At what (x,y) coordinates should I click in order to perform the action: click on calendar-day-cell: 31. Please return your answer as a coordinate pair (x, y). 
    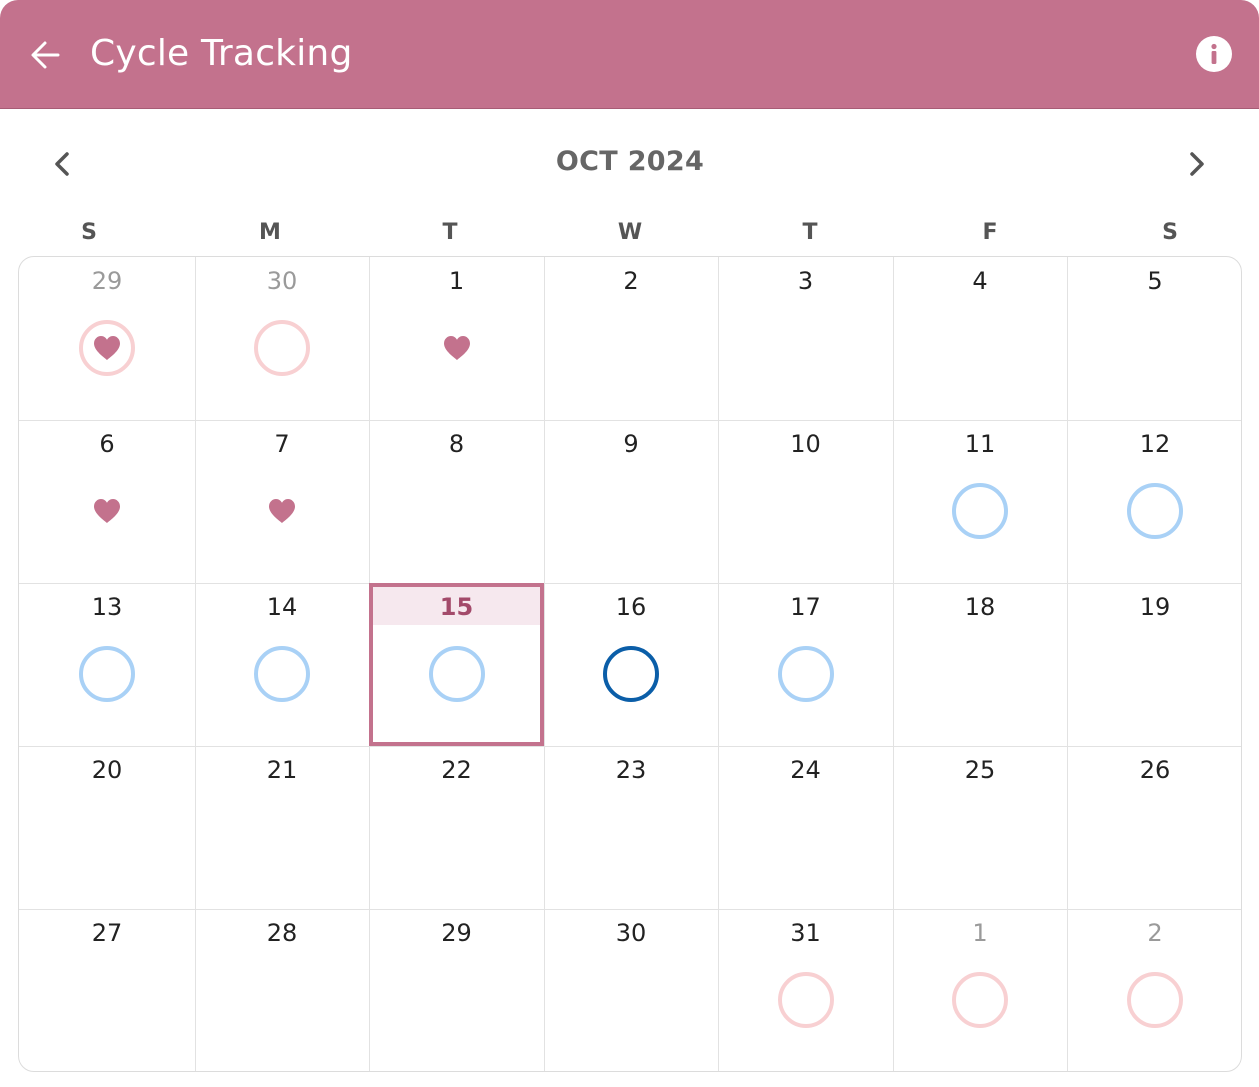
    Looking at the image, I should click on (805, 990).